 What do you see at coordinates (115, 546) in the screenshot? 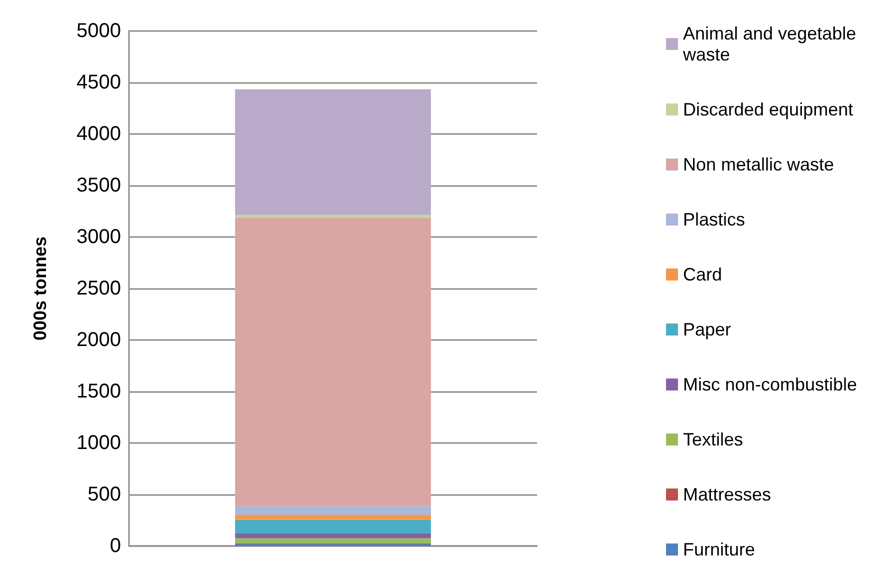
I see `y-tick-label: 0` at bounding box center [115, 546].